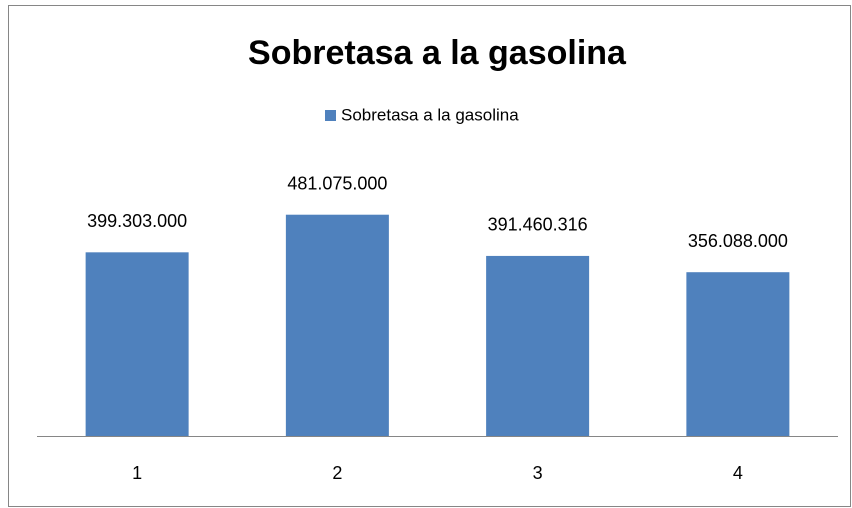 Image resolution: width=852 pixels, height=508 pixels. What do you see at coordinates (437, 53) in the screenshot?
I see `chart-title: Sobretasa a la gasolina` at bounding box center [437, 53].